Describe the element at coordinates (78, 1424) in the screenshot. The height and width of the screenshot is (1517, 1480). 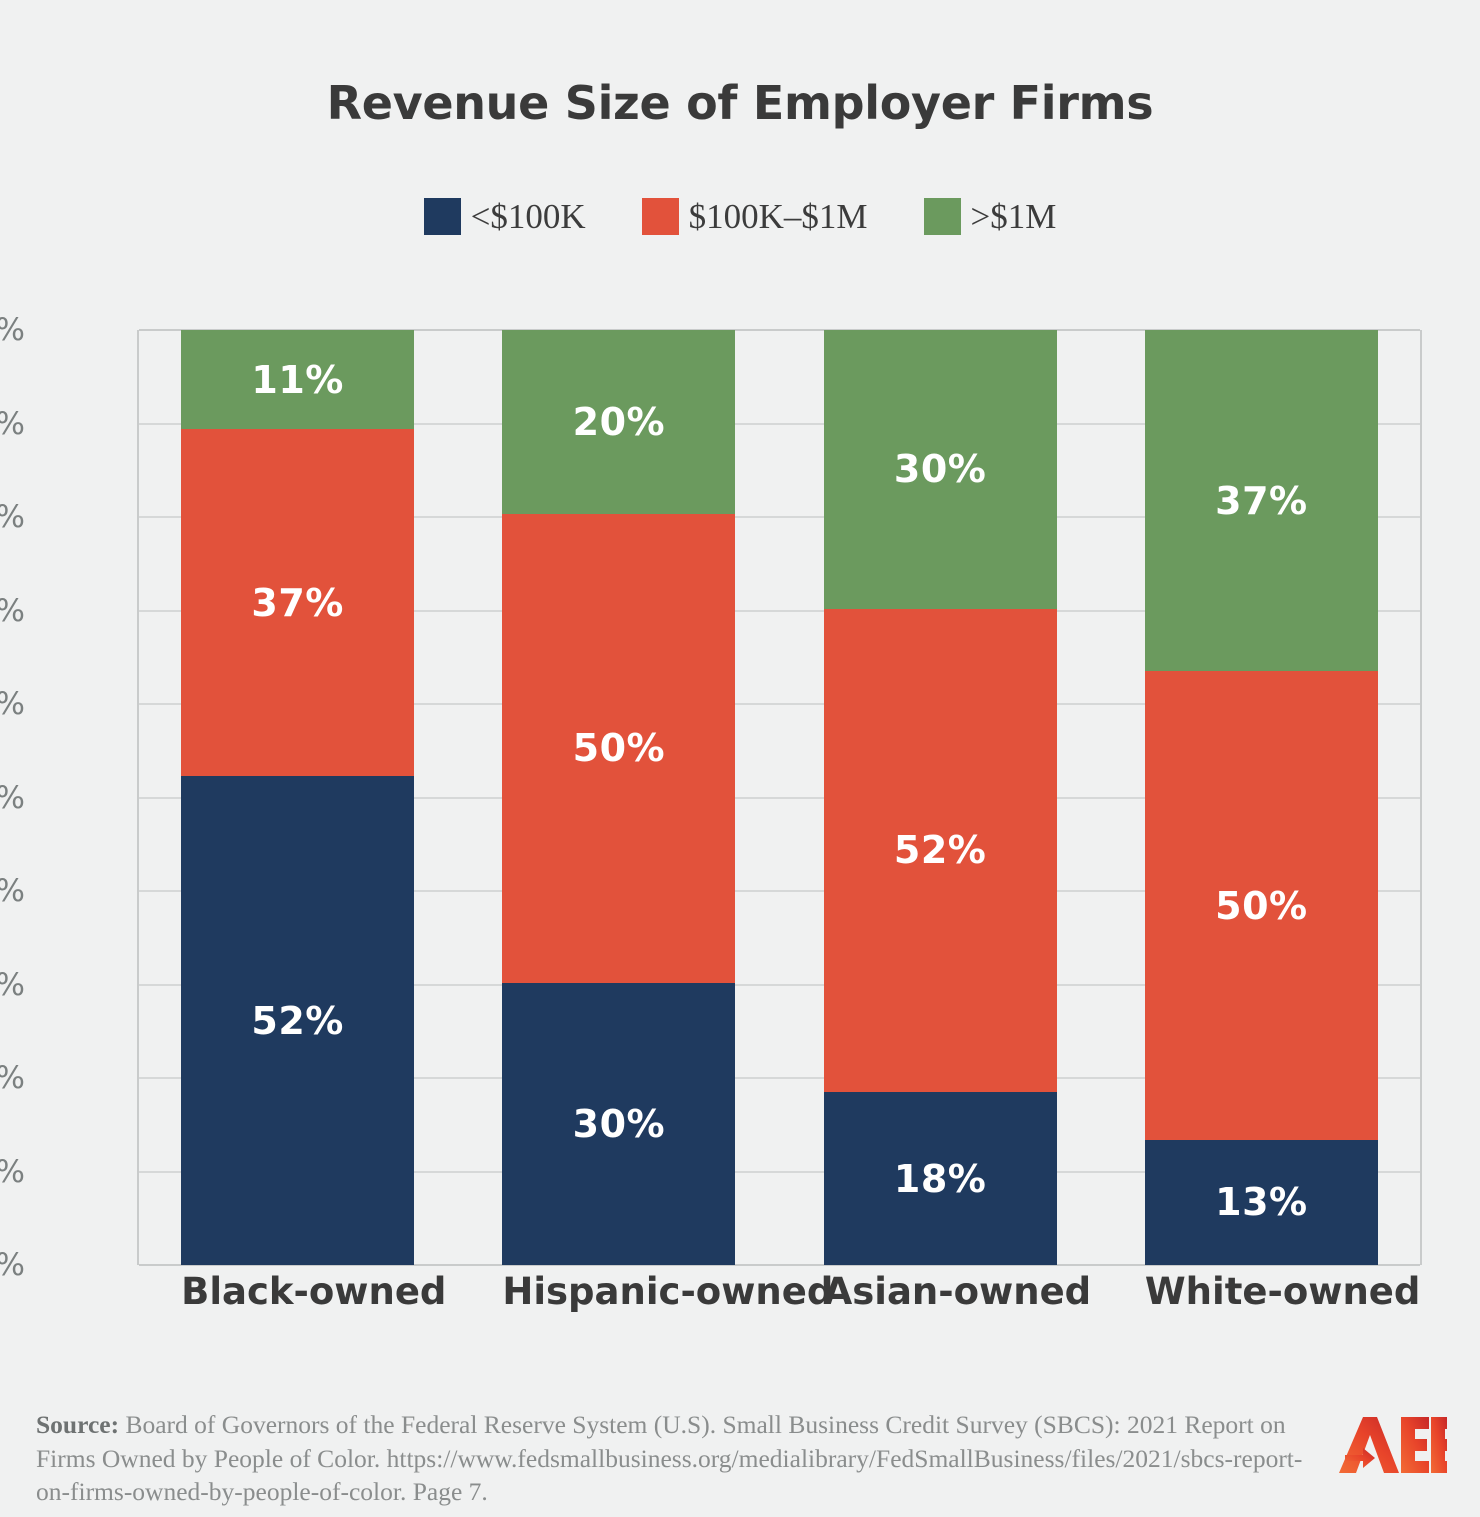
I see `source-label: Source:` at that location.